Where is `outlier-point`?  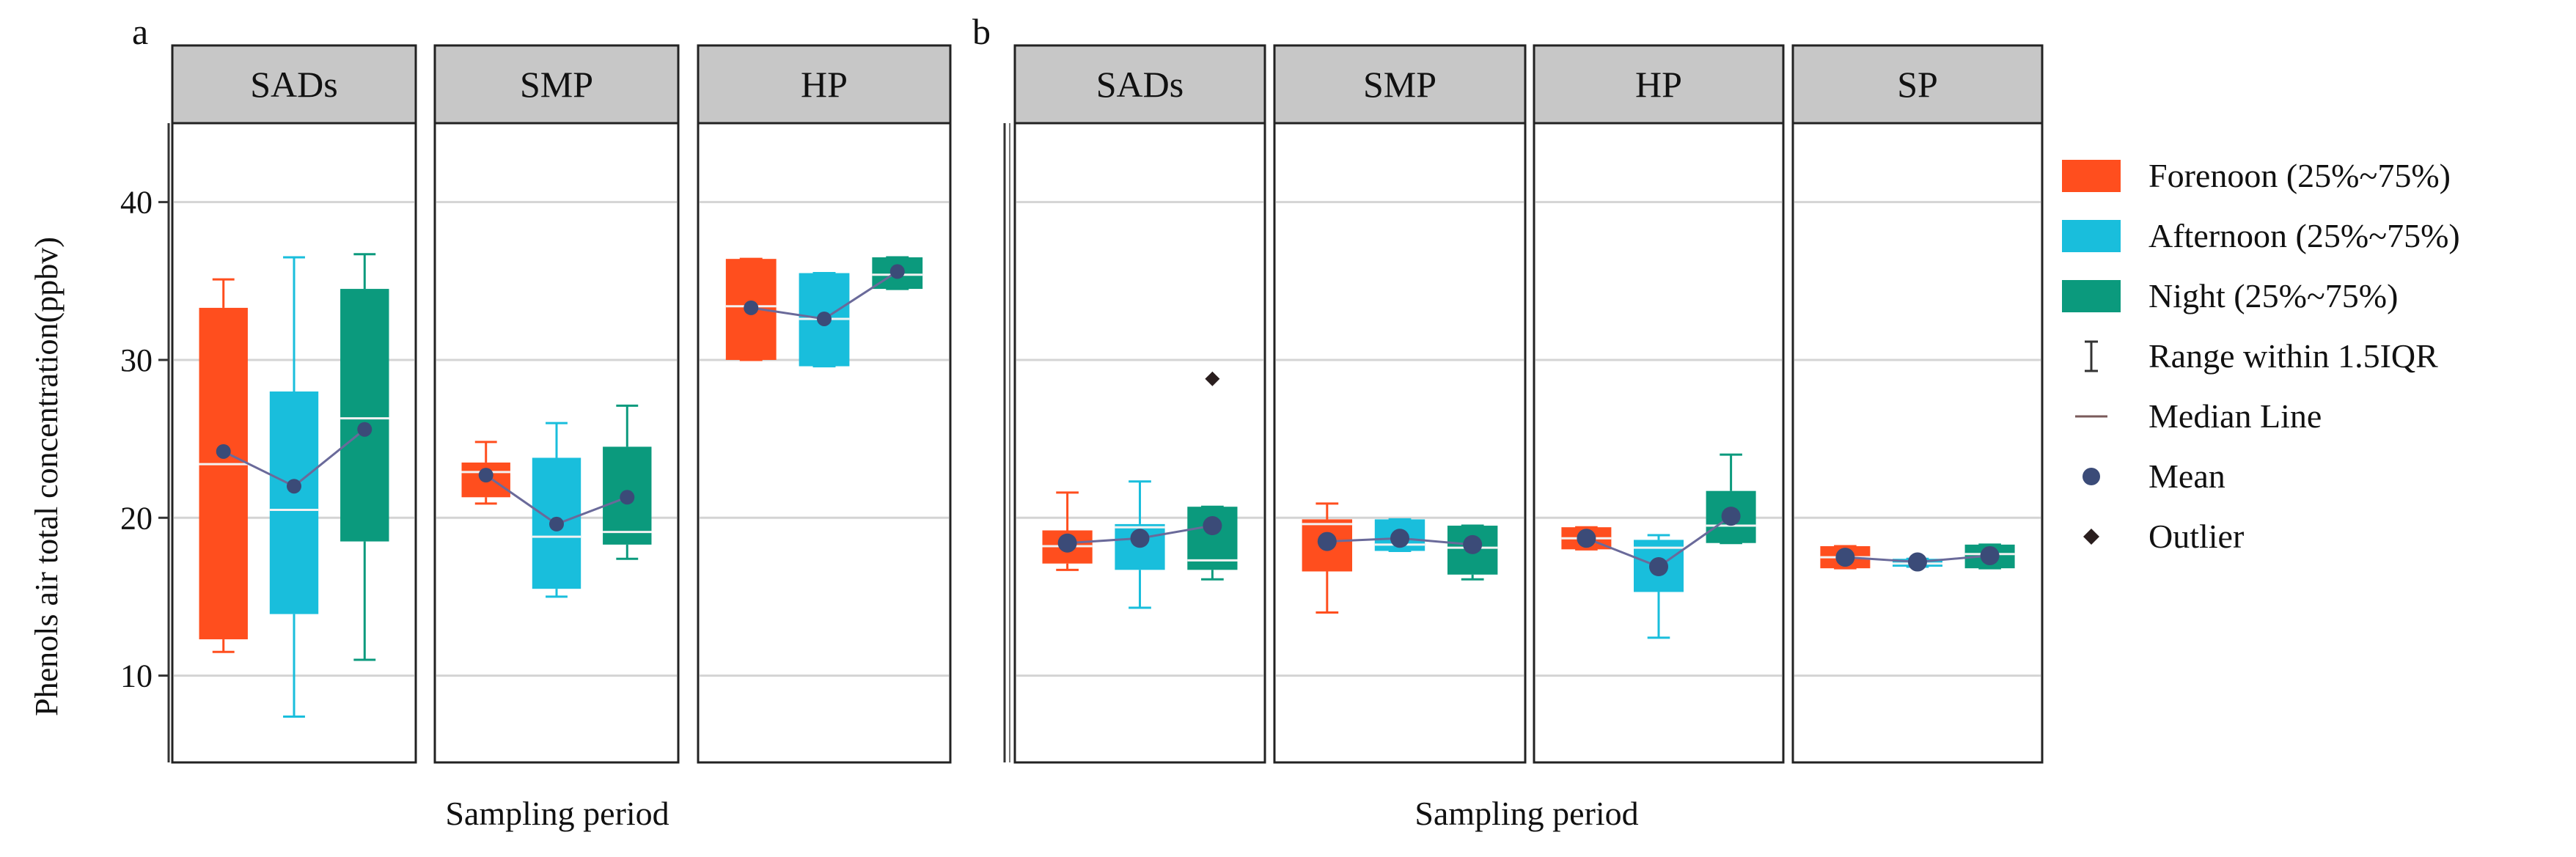 outlier-point is located at coordinates (1213, 378).